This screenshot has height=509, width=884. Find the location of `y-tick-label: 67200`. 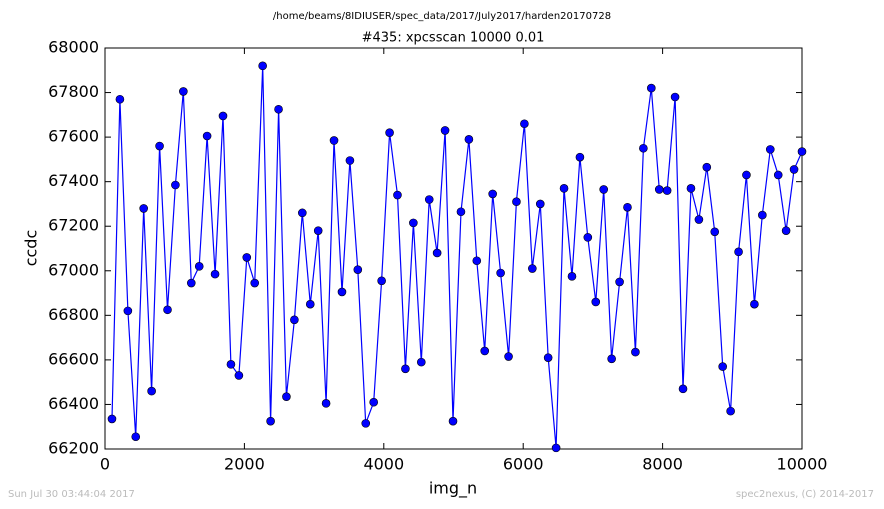

y-tick-label: 67200 is located at coordinates (73, 225).